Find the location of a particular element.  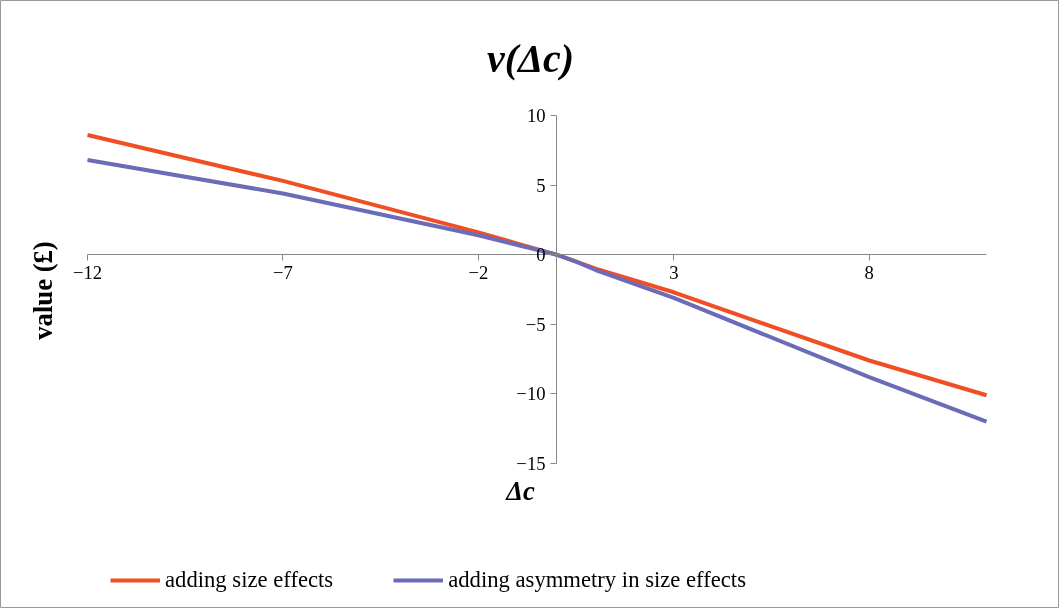

y-tick-label: 5 is located at coordinates (541, 185).